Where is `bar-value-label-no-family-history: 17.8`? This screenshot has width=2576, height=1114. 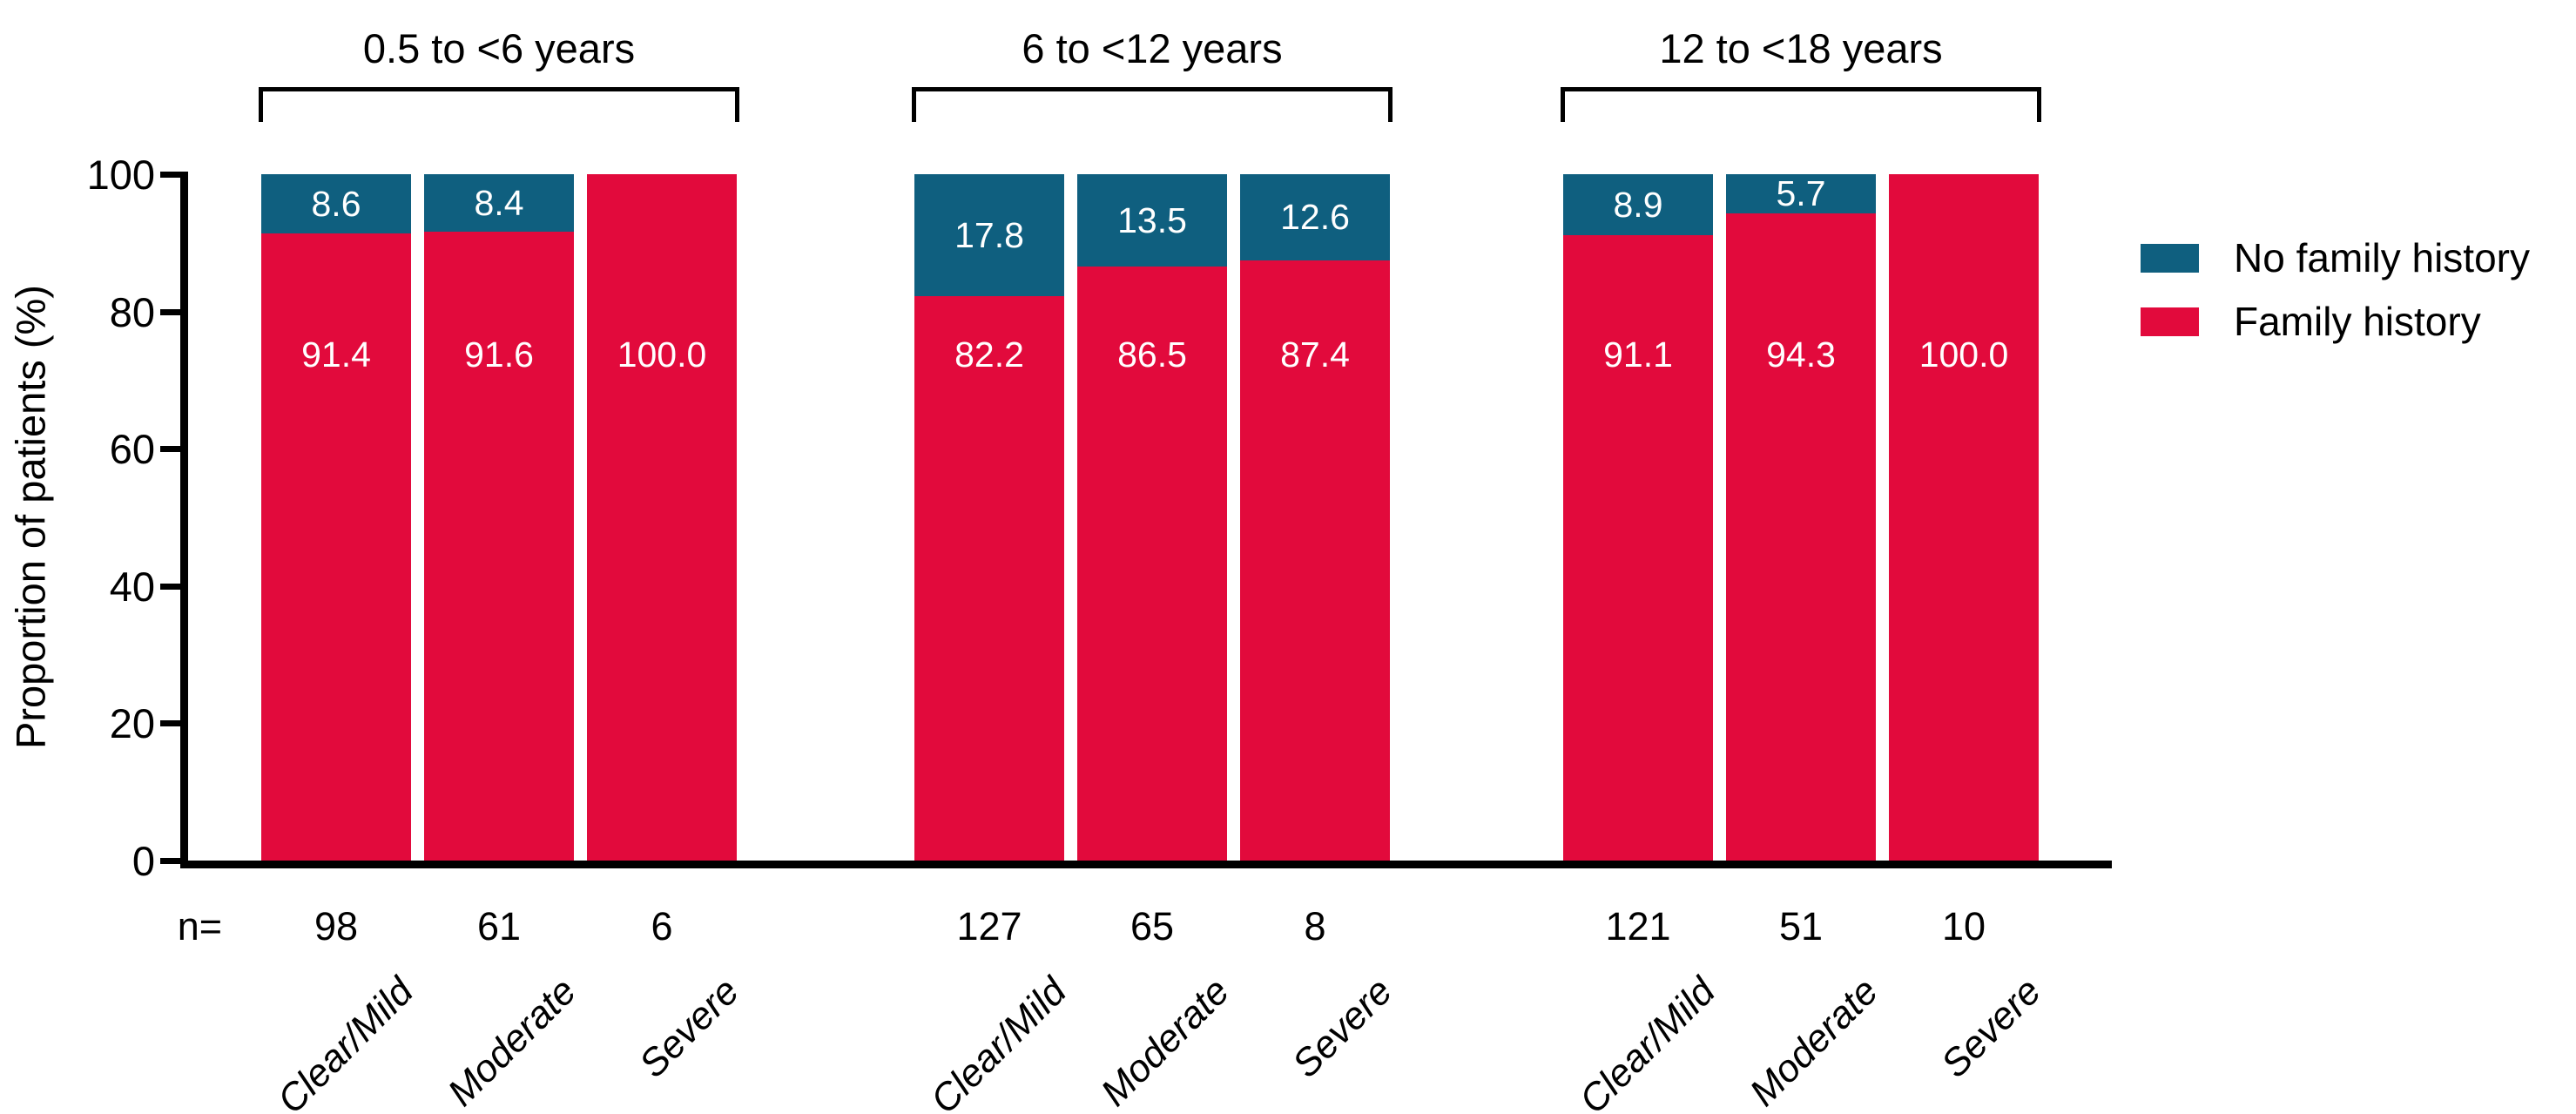
bar-value-label-no-family-history: 17.8 is located at coordinates (989, 234).